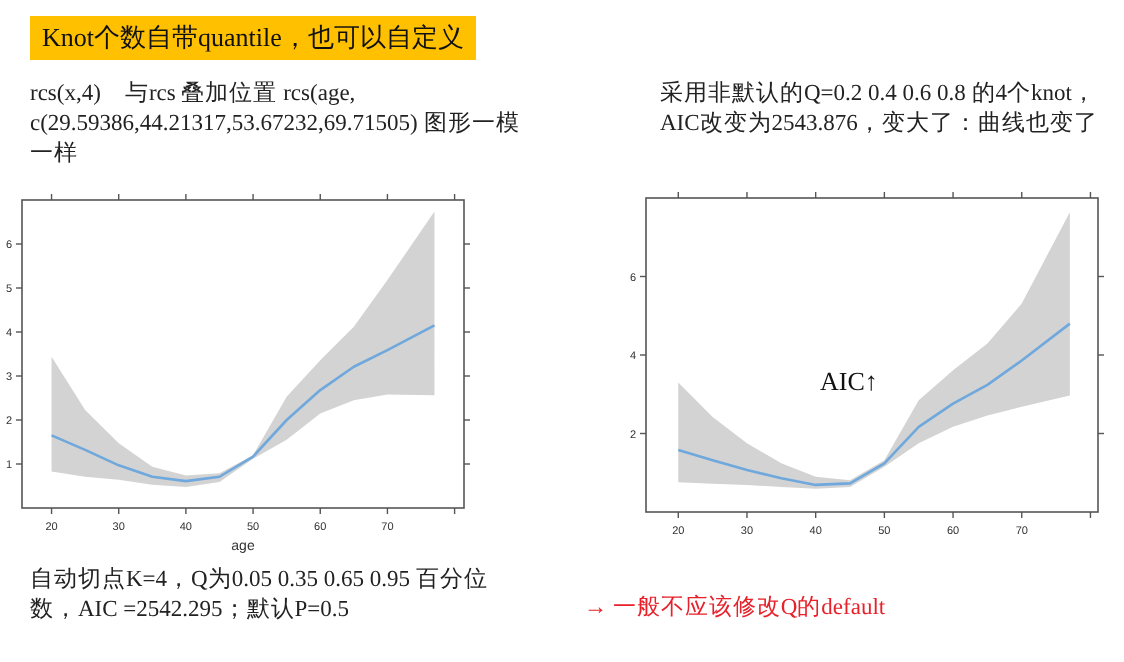 The height and width of the screenshot is (662, 1124). What do you see at coordinates (276, 125) in the screenshot?
I see `chart-subtitle: rcs(x,4) 与rcs 叠加位置 rcs(age, c(29.59386,44.21317,53.67232,69.71505) 图形一模一样` at bounding box center [276, 125].